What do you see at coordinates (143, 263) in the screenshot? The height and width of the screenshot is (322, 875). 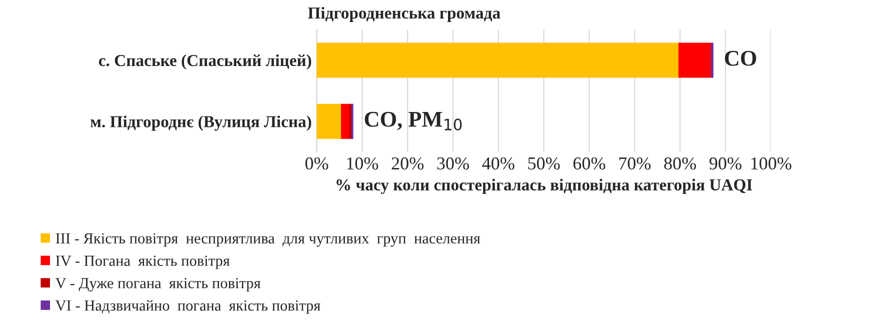 I see `legend-label: IV - Погана якість повітря` at bounding box center [143, 263].